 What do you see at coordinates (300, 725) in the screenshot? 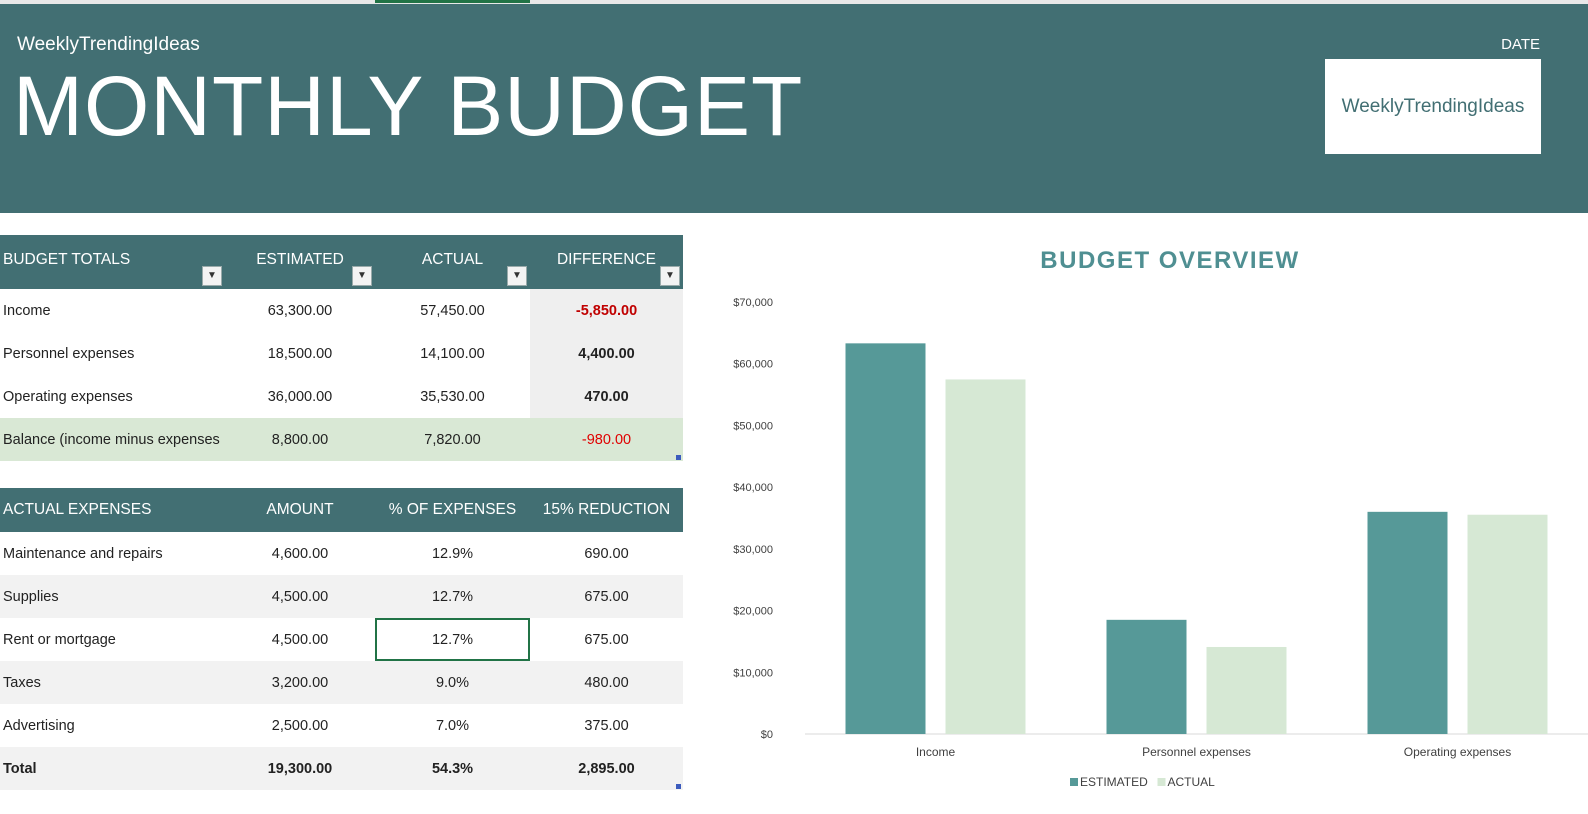
I see `cell-amount: 2,500.00` at bounding box center [300, 725].